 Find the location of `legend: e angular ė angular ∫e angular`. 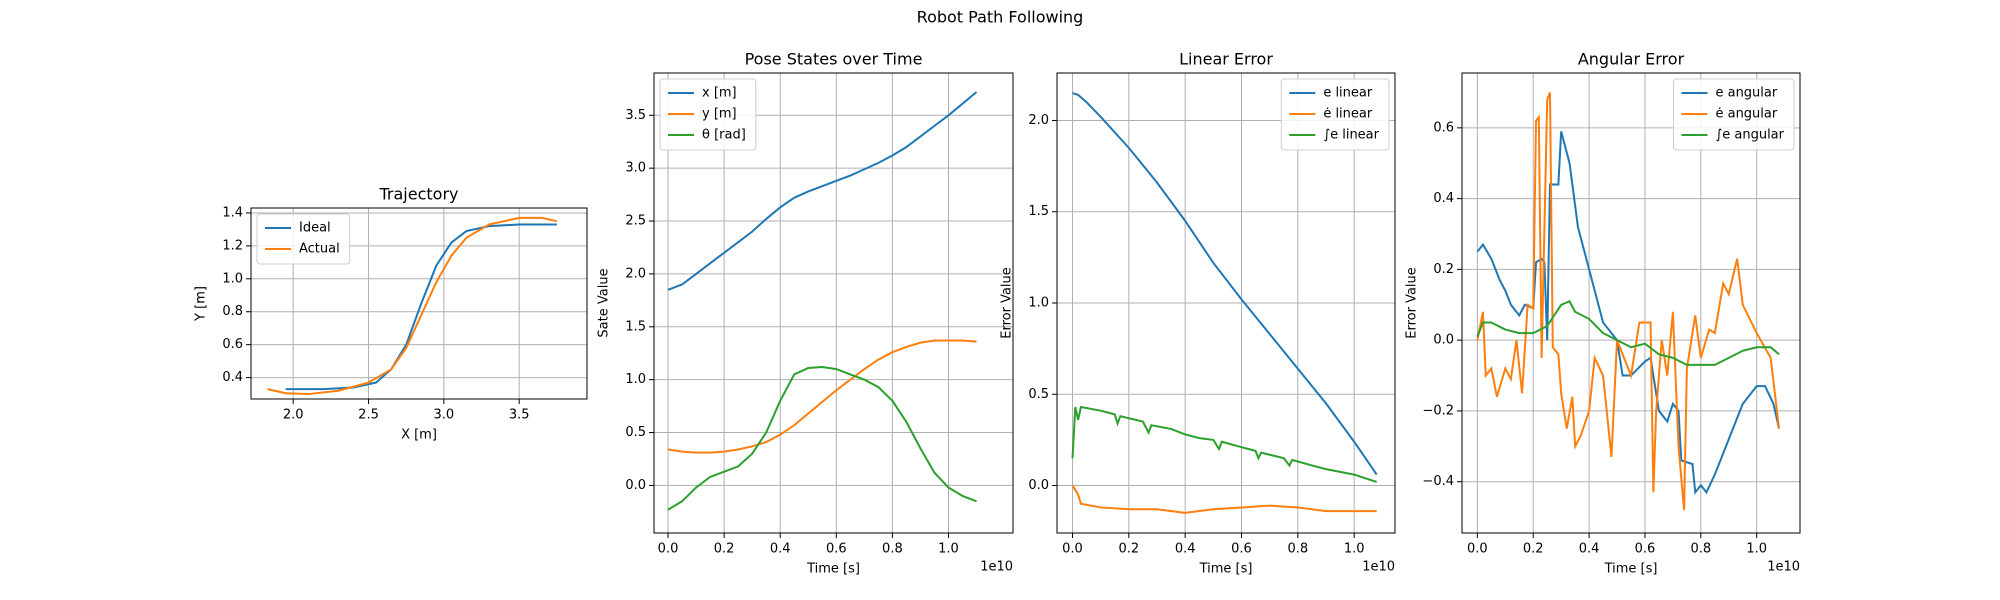

legend: e angular ė angular ∫e angular is located at coordinates (1733, 114).